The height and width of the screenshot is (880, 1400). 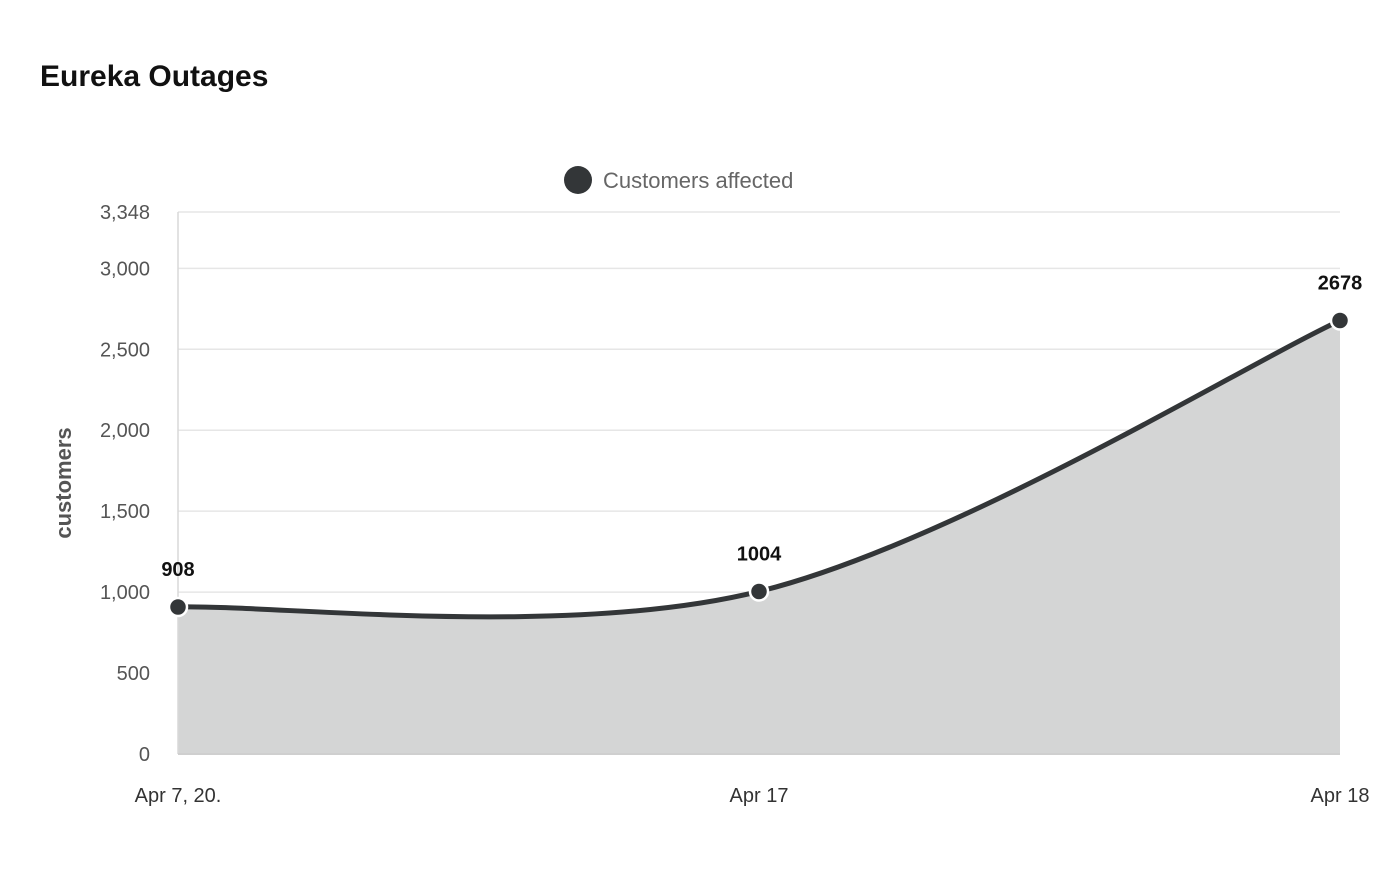 What do you see at coordinates (125, 484) in the screenshot?
I see `y-axis-ticks: 0 500 1,000 1,500 2,000 2,500 3,000 3,348` at bounding box center [125, 484].